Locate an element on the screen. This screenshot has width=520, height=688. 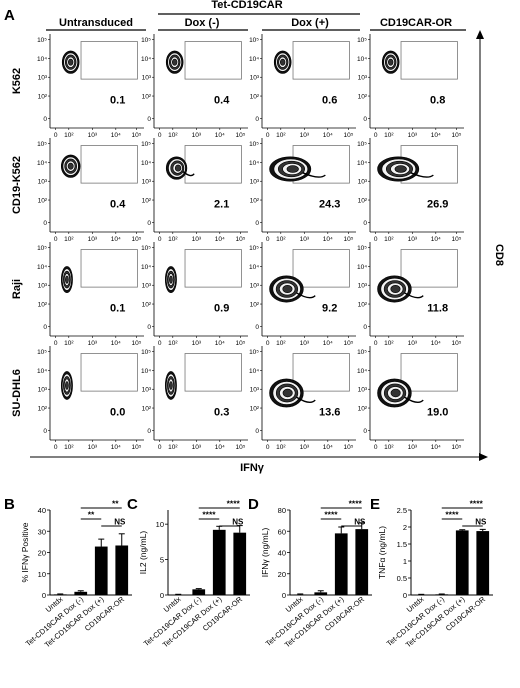
y-tick-label: 1 is located at coordinates (405, 561).